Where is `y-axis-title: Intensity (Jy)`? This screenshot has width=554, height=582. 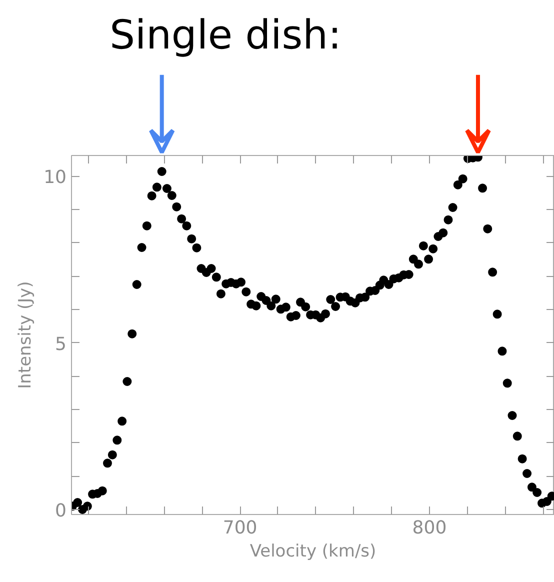 y-axis-title: Intensity (Jy) is located at coordinates (26, 335).